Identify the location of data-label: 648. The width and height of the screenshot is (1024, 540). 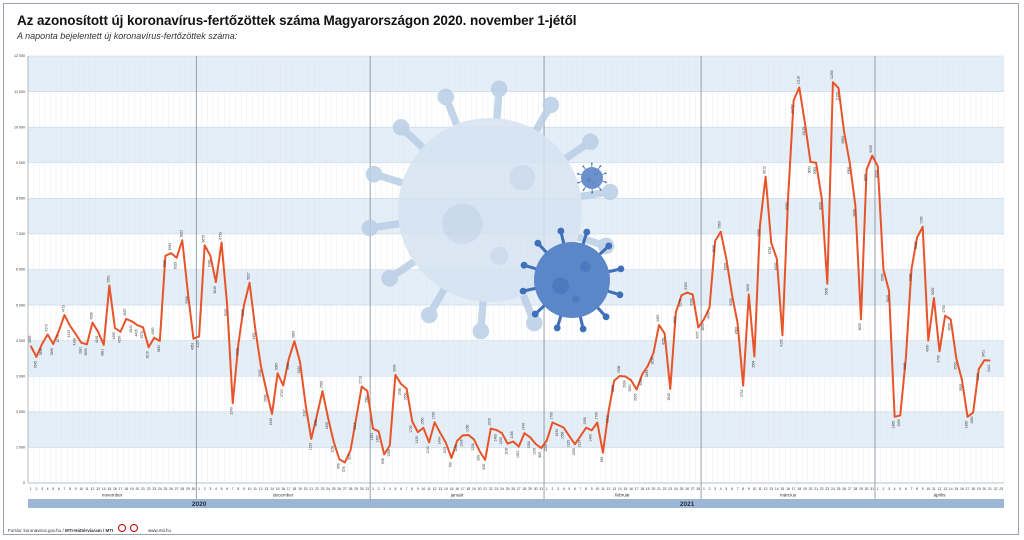
(484, 467).